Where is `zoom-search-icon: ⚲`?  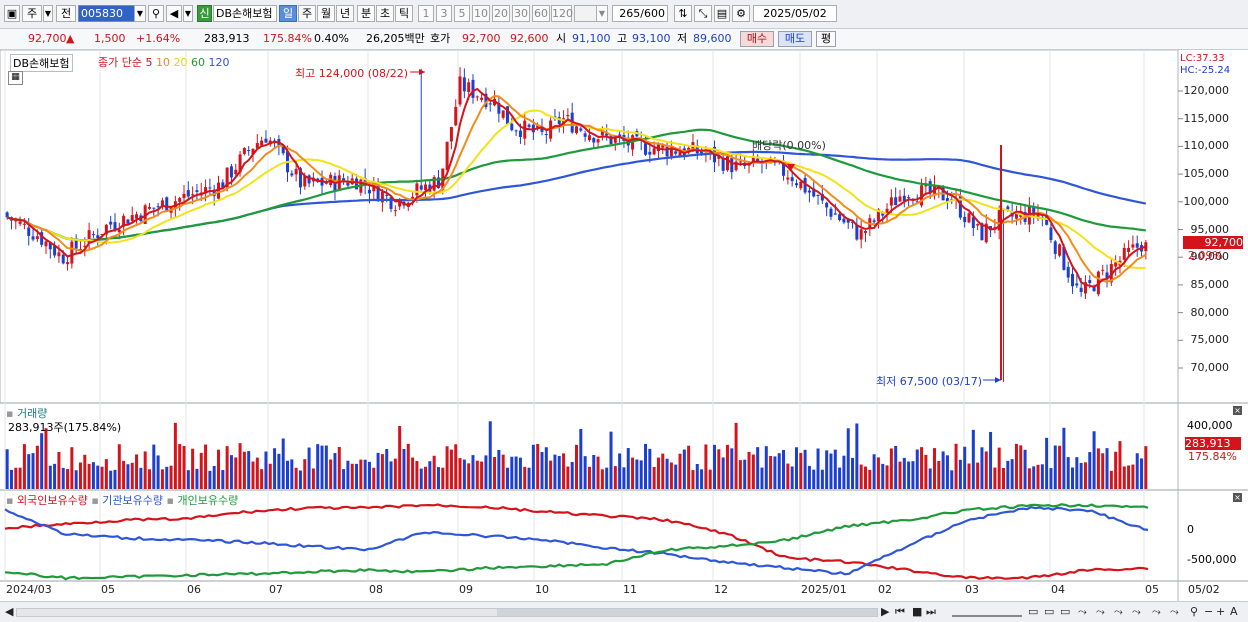 zoom-search-icon: ⚲ is located at coordinates (1194, 611).